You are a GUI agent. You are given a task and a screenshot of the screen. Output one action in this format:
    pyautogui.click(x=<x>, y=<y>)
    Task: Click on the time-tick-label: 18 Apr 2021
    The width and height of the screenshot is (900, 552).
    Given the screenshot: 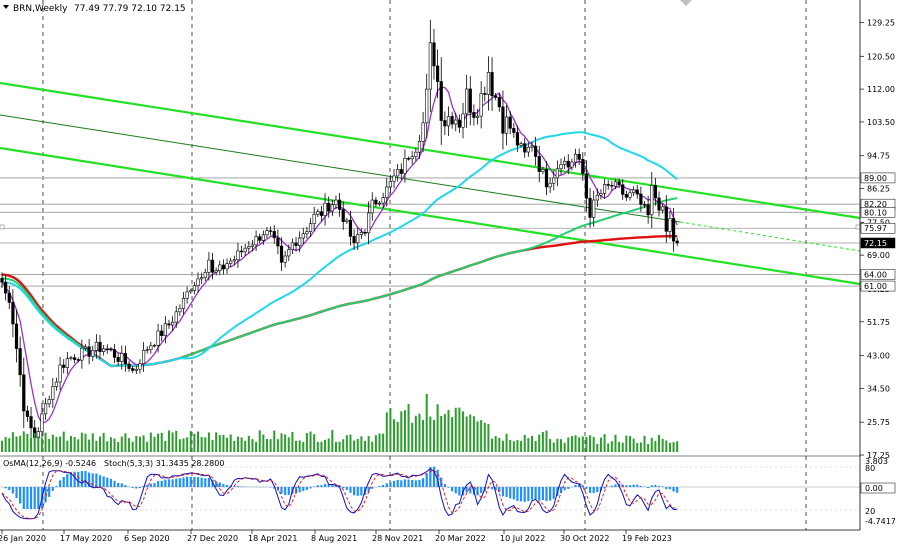 What is the action you would take?
    pyautogui.click(x=272, y=538)
    